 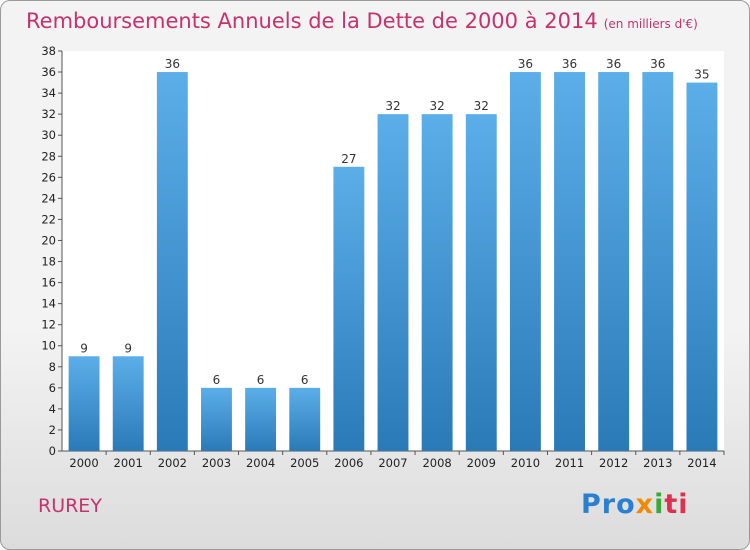 What do you see at coordinates (525, 463) in the screenshot?
I see `x-tick-label: 2010` at bounding box center [525, 463].